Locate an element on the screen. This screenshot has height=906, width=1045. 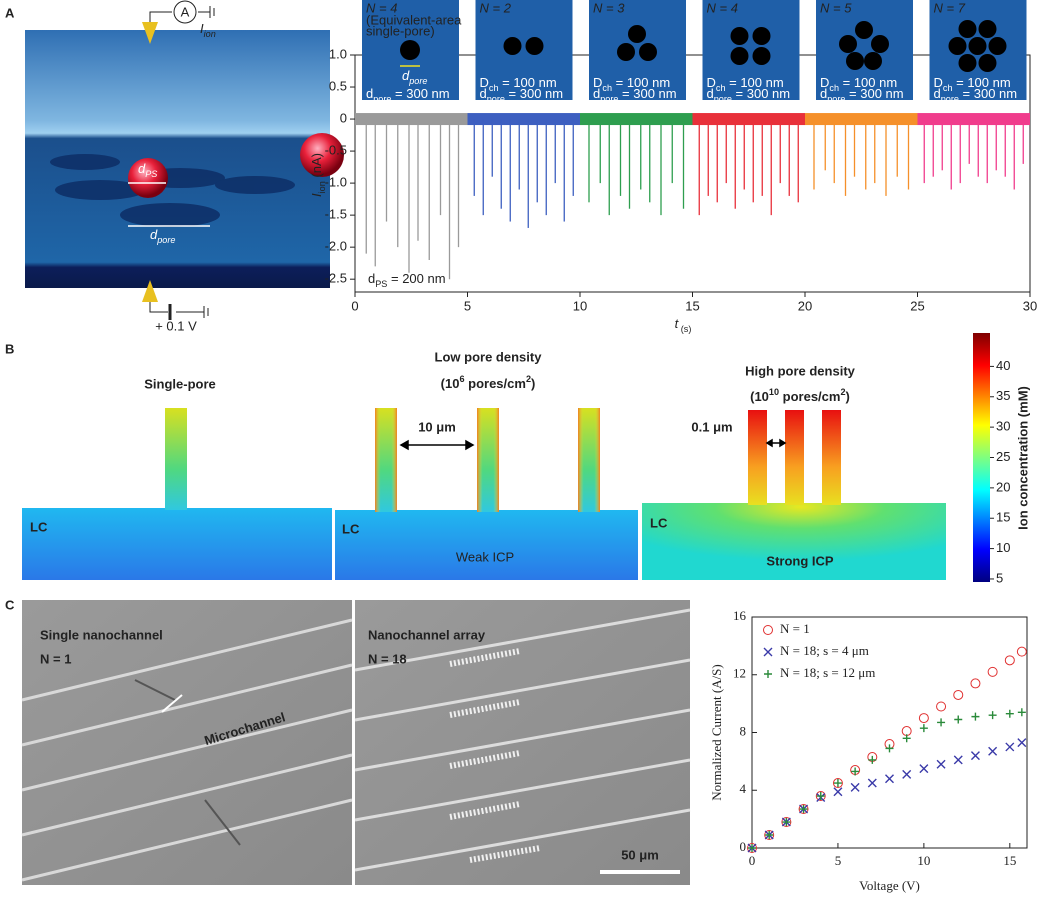
sim-title: Low pore density is located at coordinates (489, 356).